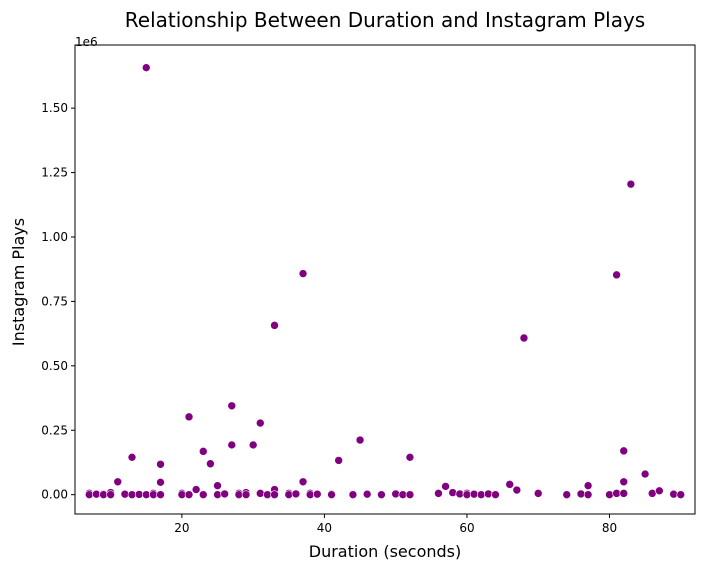 This screenshot has width=705, height=571. I want to click on x-tick-label: 40, so click(324, 528).